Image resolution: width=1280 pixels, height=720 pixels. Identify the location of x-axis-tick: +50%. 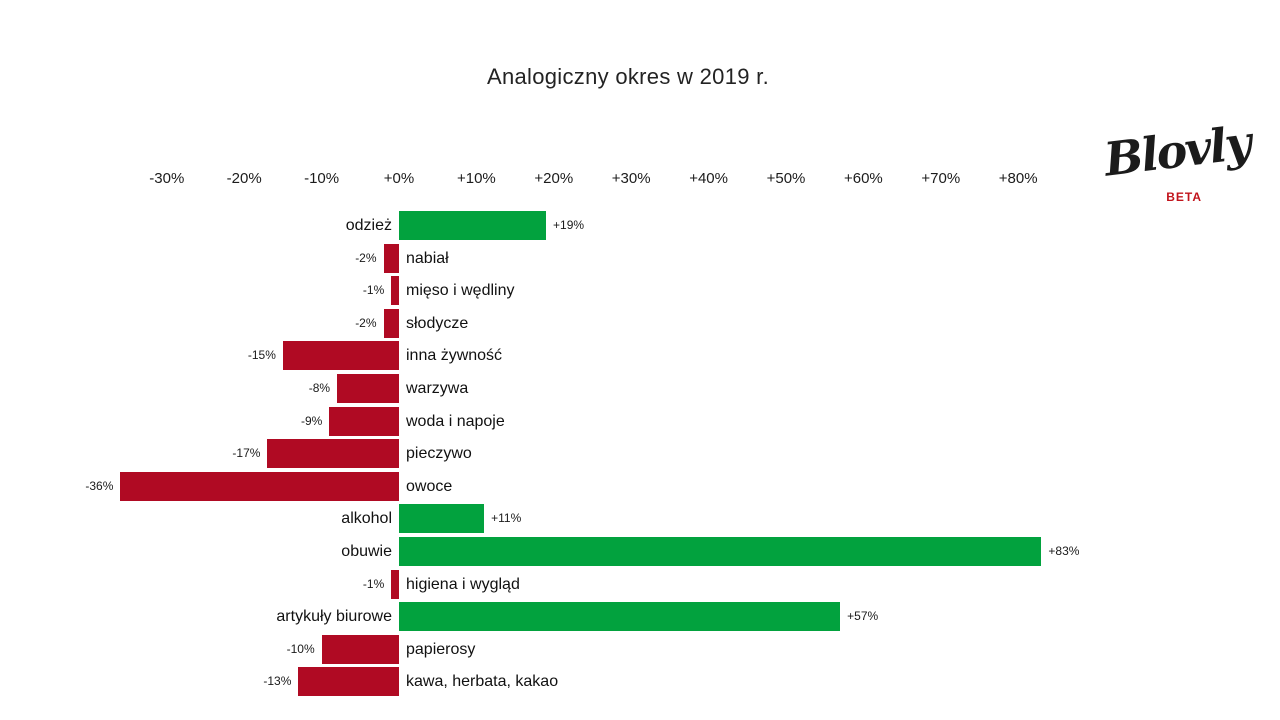
(786, 178).